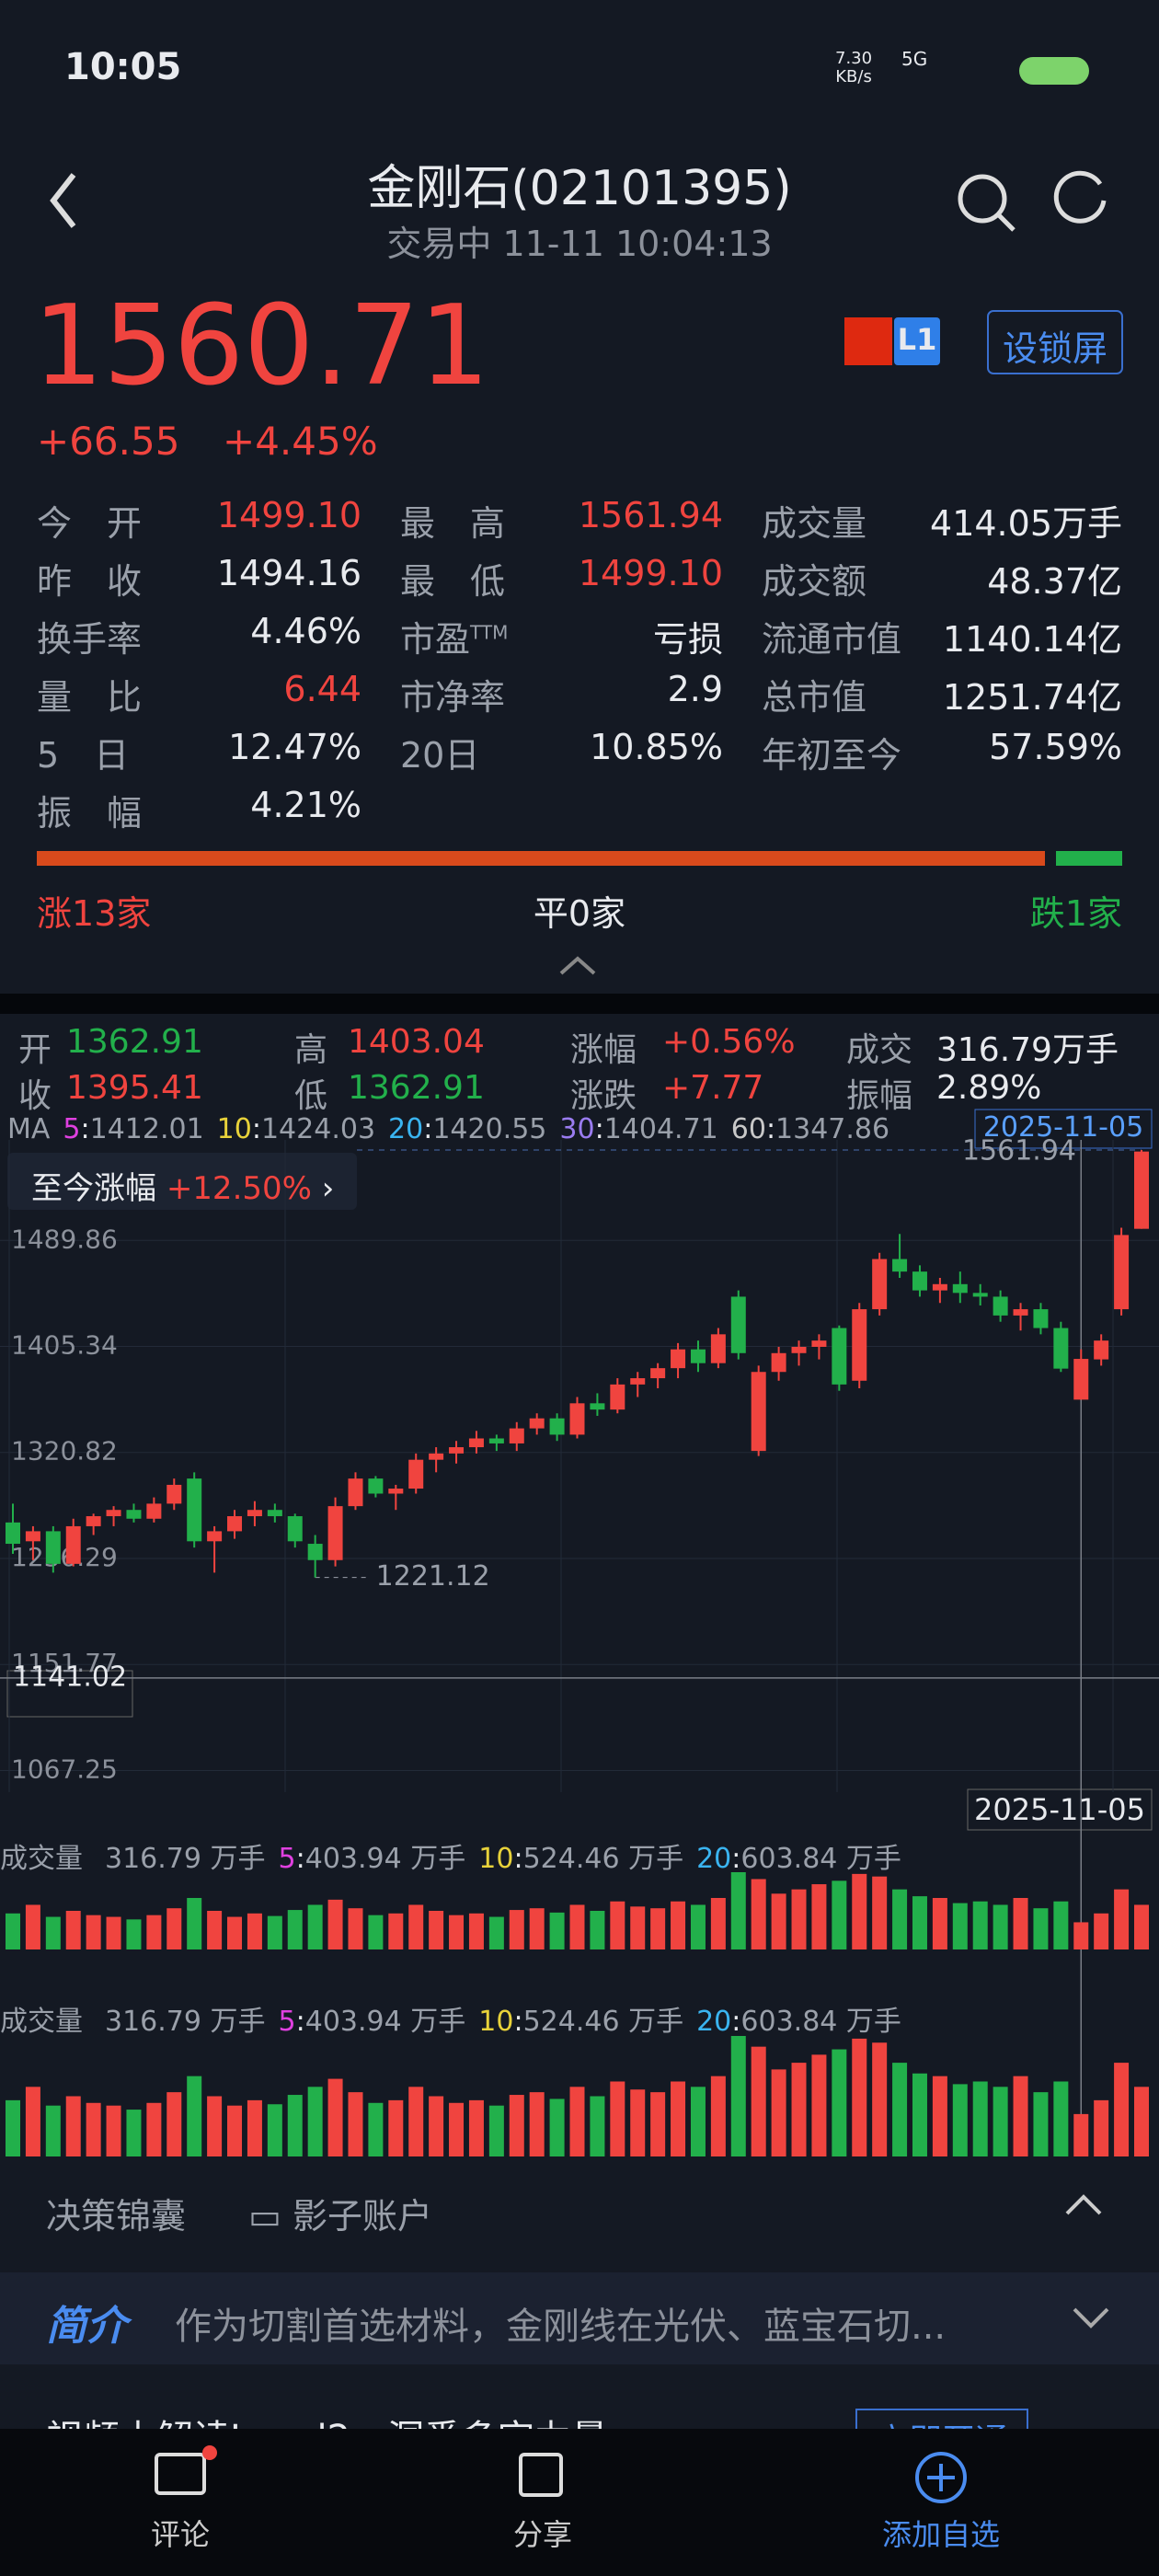 The image size is (1159, 2576). What do you see at coordinates (489, 632) in the screenshot?
I see `stat-sup: TTM` at bounding box center [489, 632].